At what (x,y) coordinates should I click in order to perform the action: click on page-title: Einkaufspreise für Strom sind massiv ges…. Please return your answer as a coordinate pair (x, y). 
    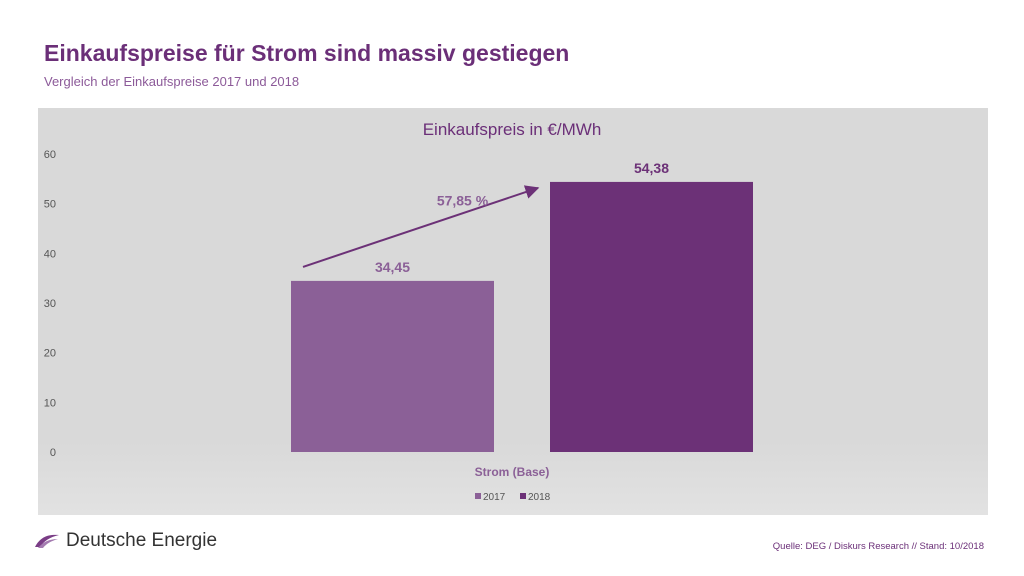
    Looking at the image, I should click on (307, 53).